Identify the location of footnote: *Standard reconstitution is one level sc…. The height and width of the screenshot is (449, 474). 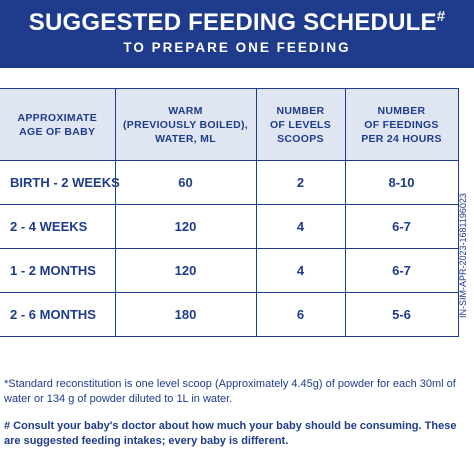
(230, 391).